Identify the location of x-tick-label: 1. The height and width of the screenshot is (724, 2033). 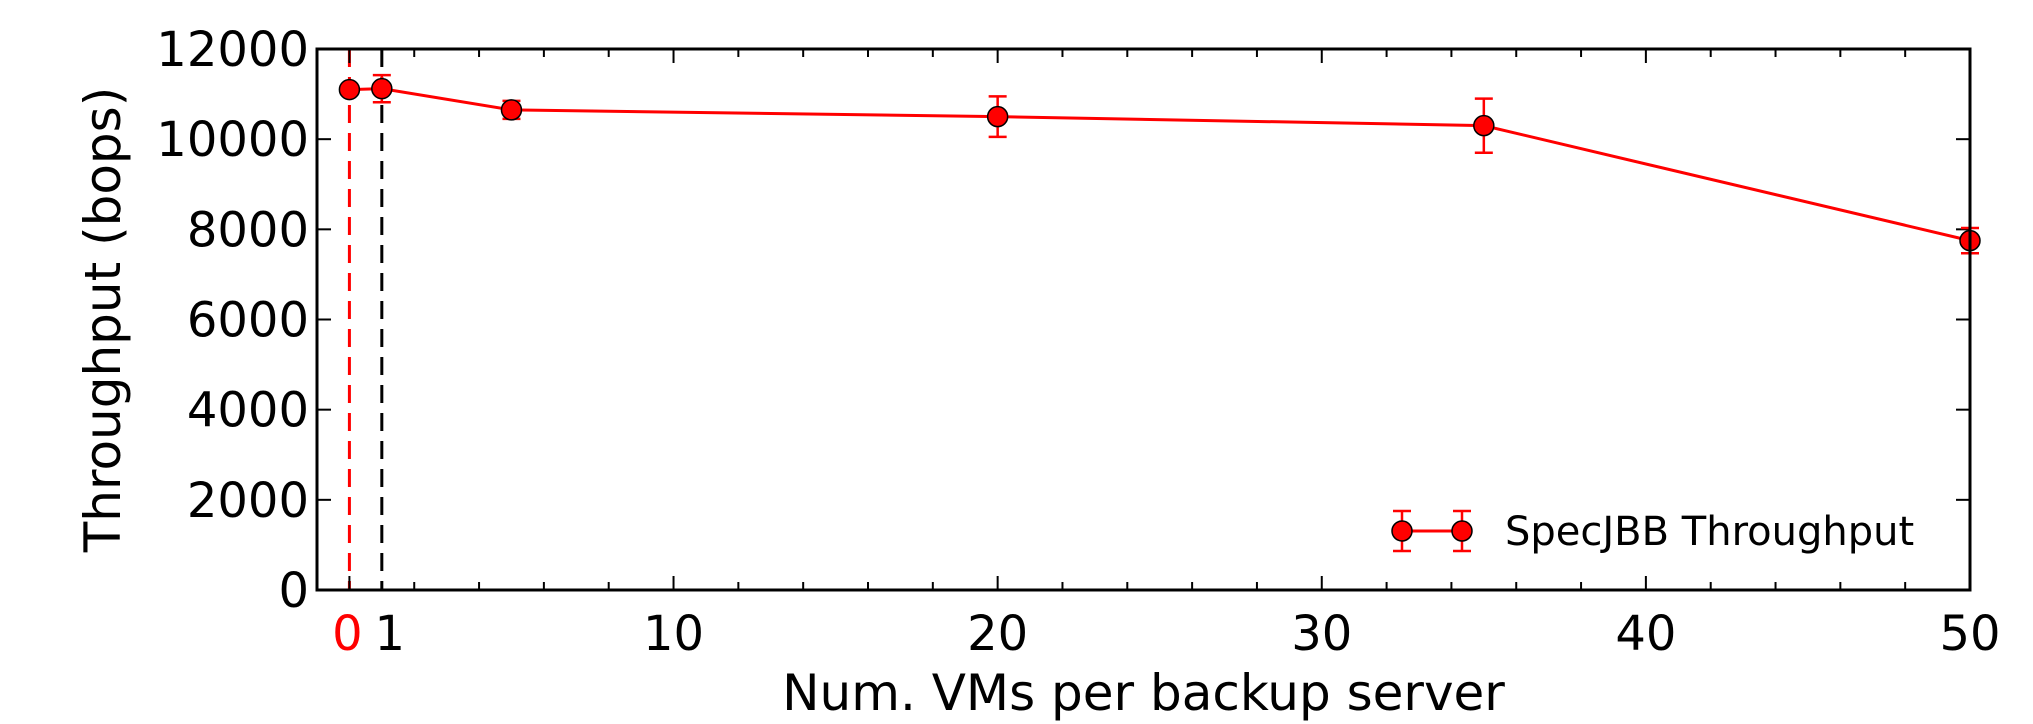
(390, 634).